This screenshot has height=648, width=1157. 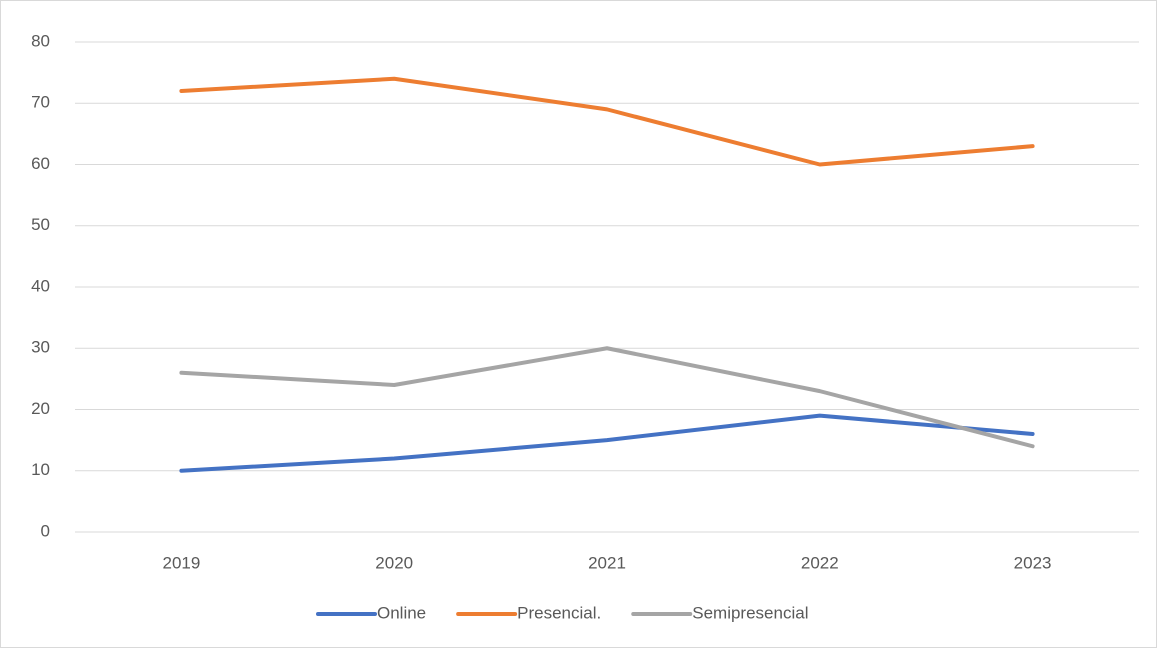 What do you see at coordinates (40, 347) in the screenshot?
I see `y-tick-label: 30` at bounding box center [40, 347].